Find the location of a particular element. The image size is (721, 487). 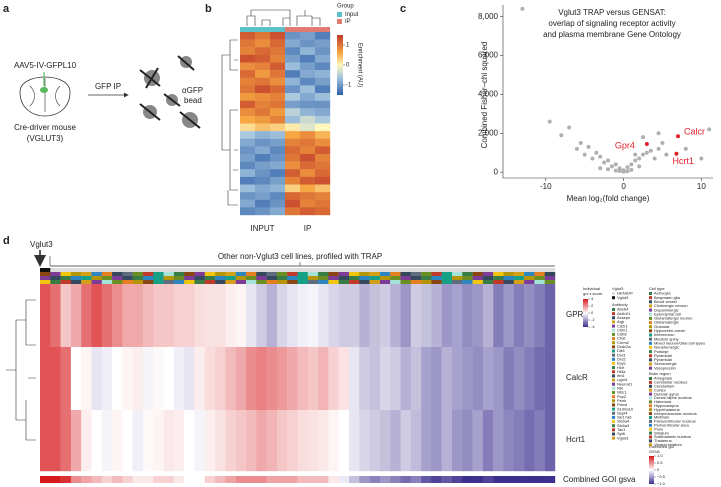

legend-label: Glutamatergic neuron is located at coordinates (673, 318).